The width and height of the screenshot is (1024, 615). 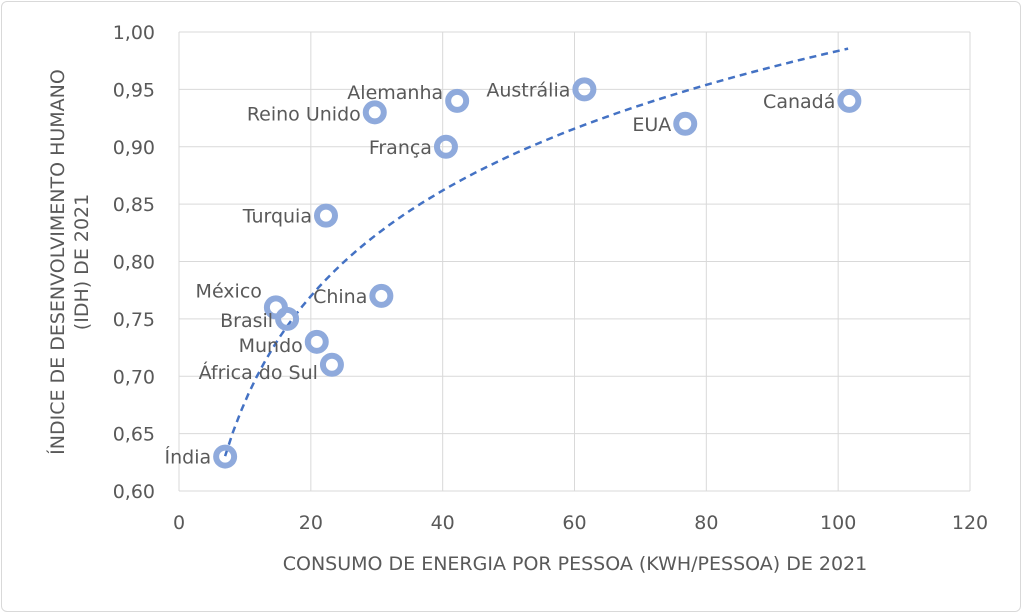 I want to click on x-tick-label: 120, so click(x=970, y=523).